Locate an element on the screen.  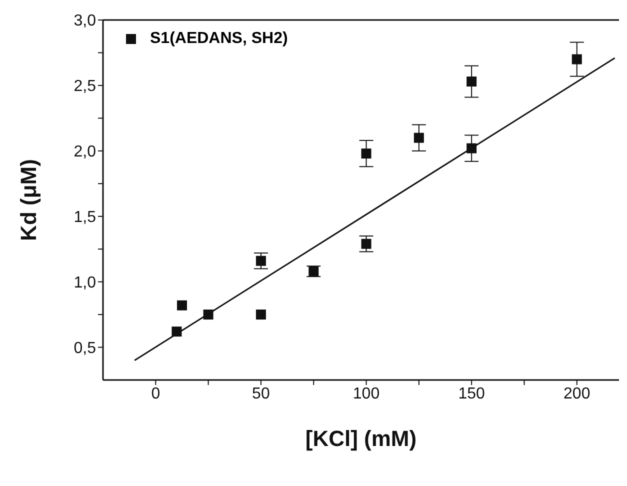
x-tick-label: 100 is located at coordinates (366, 393).